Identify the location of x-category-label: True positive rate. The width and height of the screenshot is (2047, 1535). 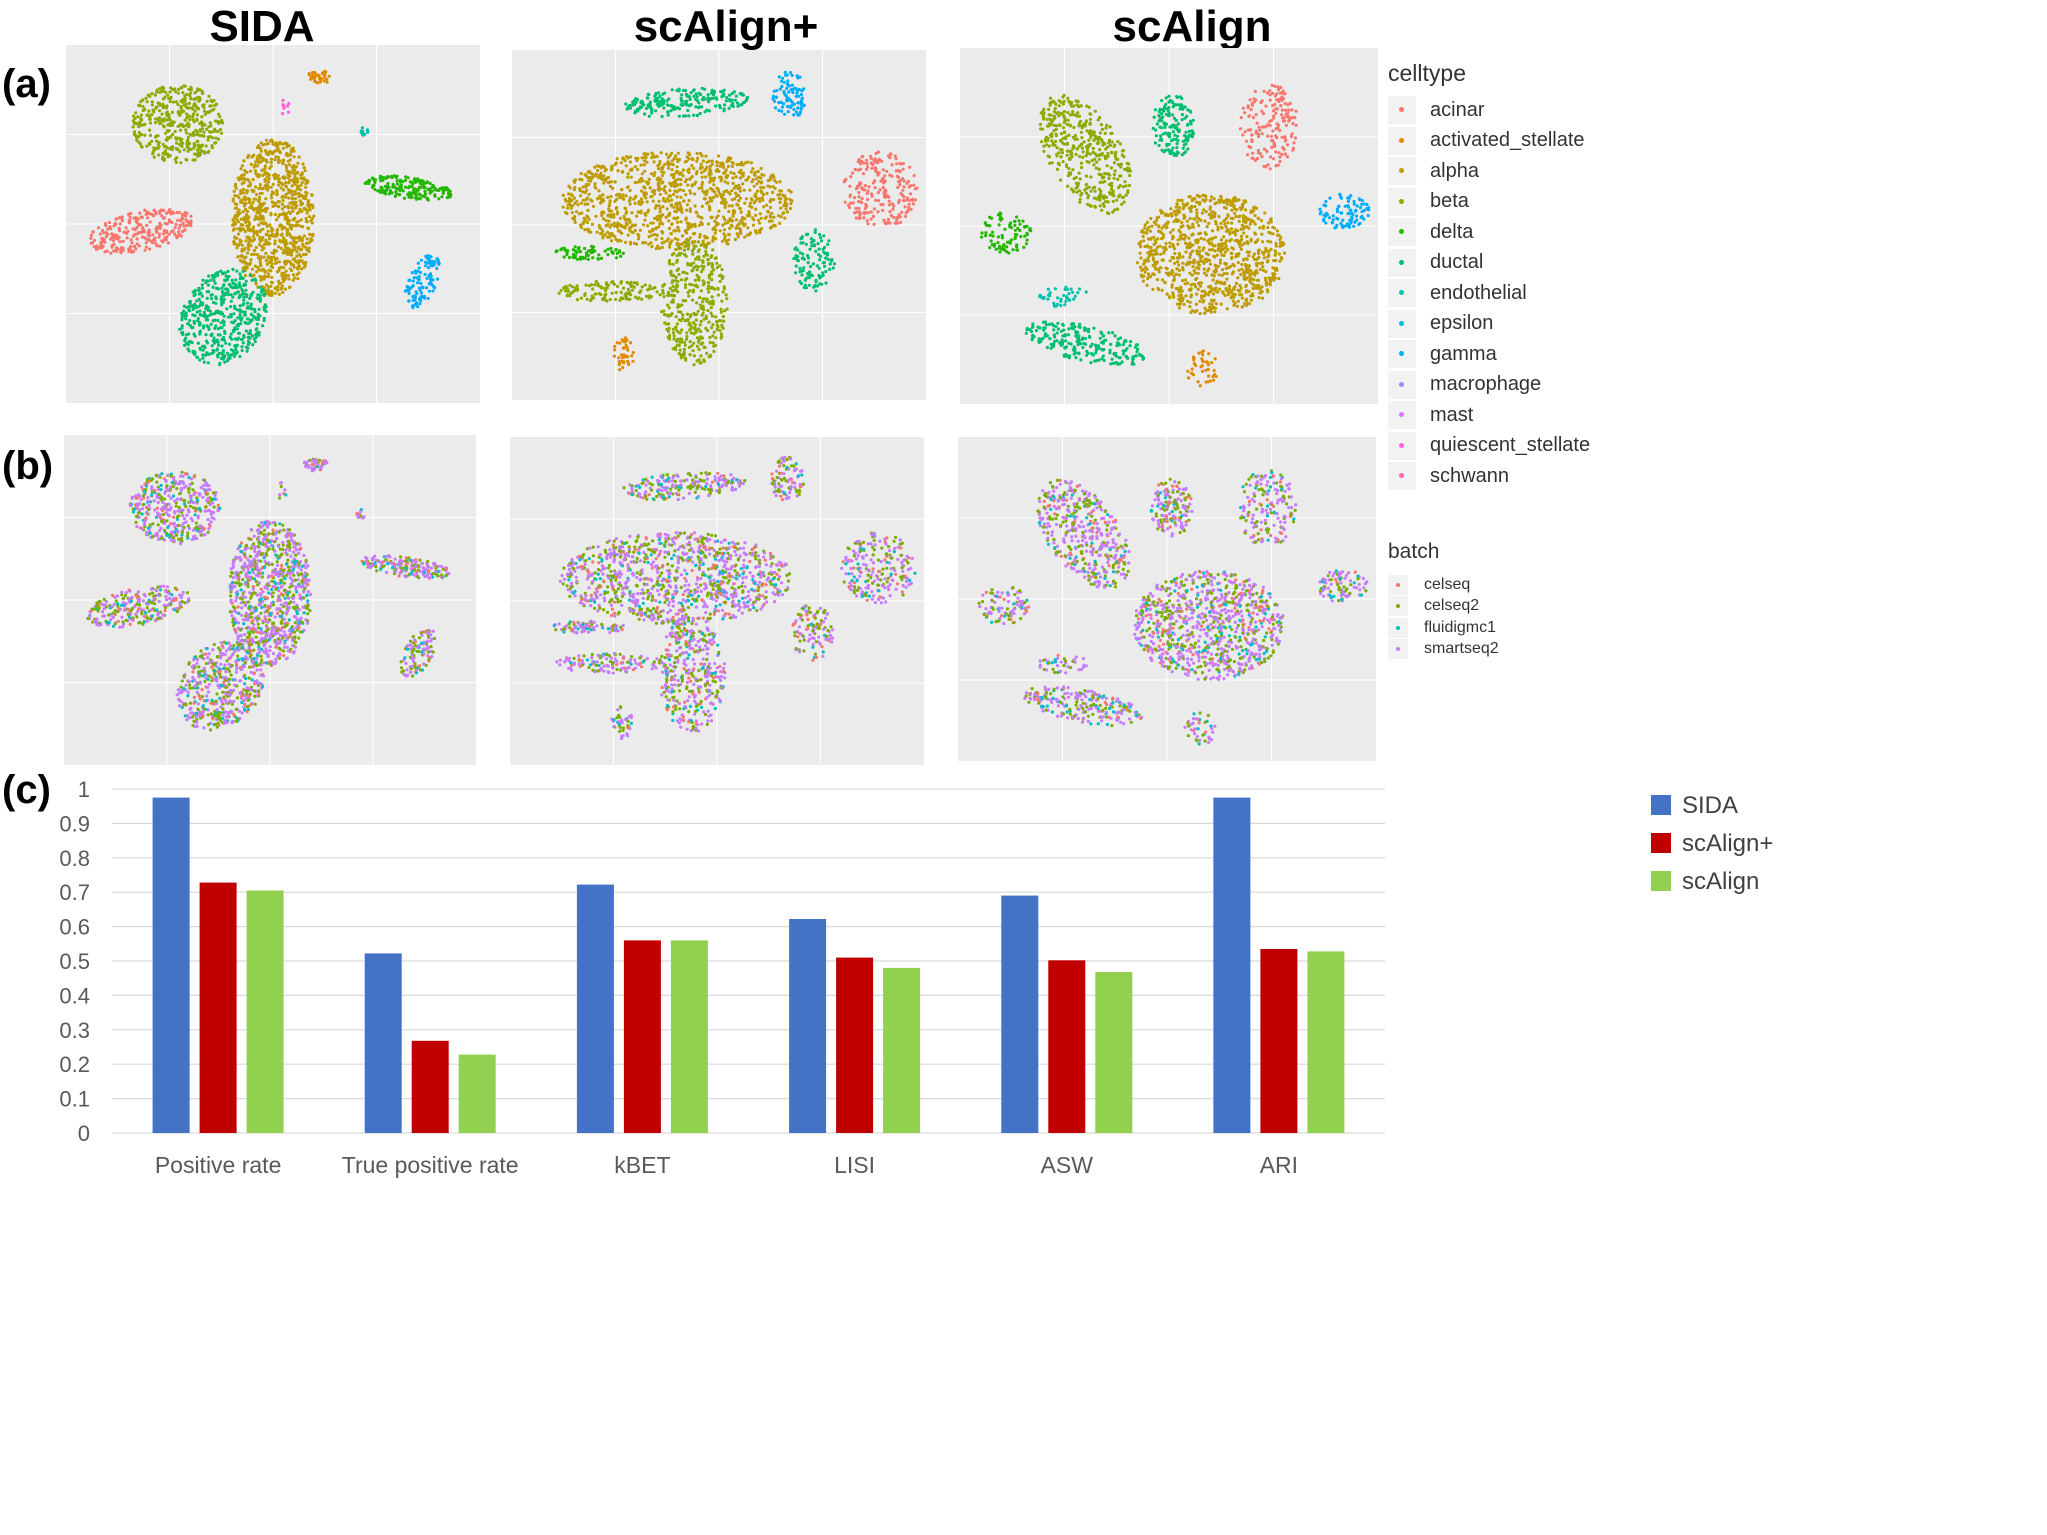
(430, 1165).